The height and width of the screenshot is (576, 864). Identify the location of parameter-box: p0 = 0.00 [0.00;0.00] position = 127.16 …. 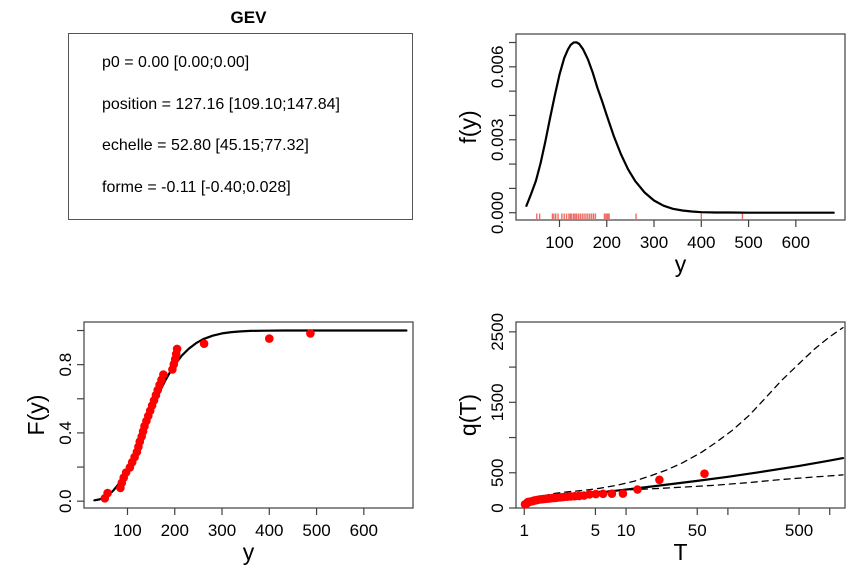
(240, 126).